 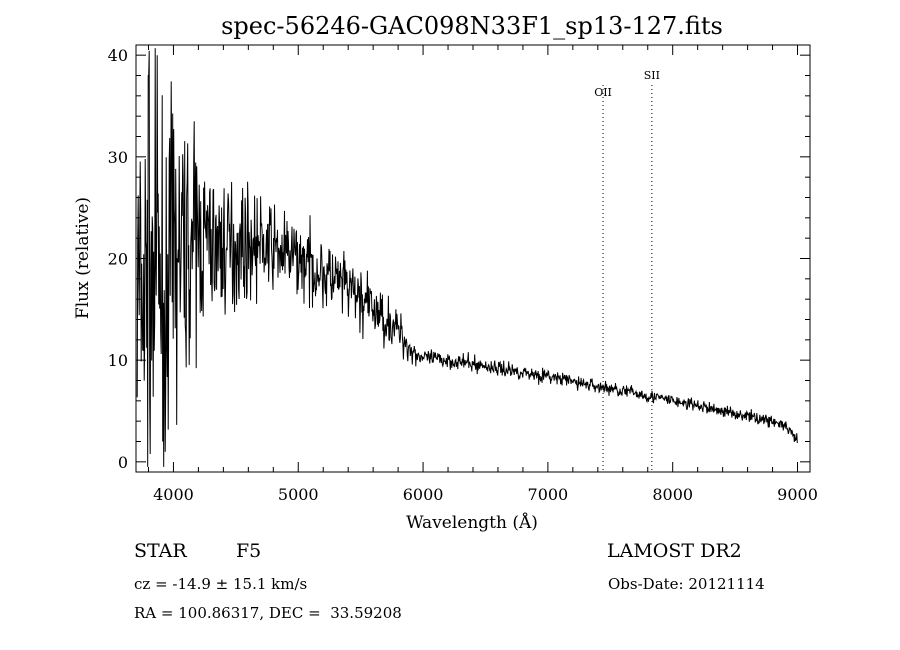 What do you see at coordinates (249, 551) in the screenshot?
I see `object-subclass: F5` at bounding box center [249, 551].